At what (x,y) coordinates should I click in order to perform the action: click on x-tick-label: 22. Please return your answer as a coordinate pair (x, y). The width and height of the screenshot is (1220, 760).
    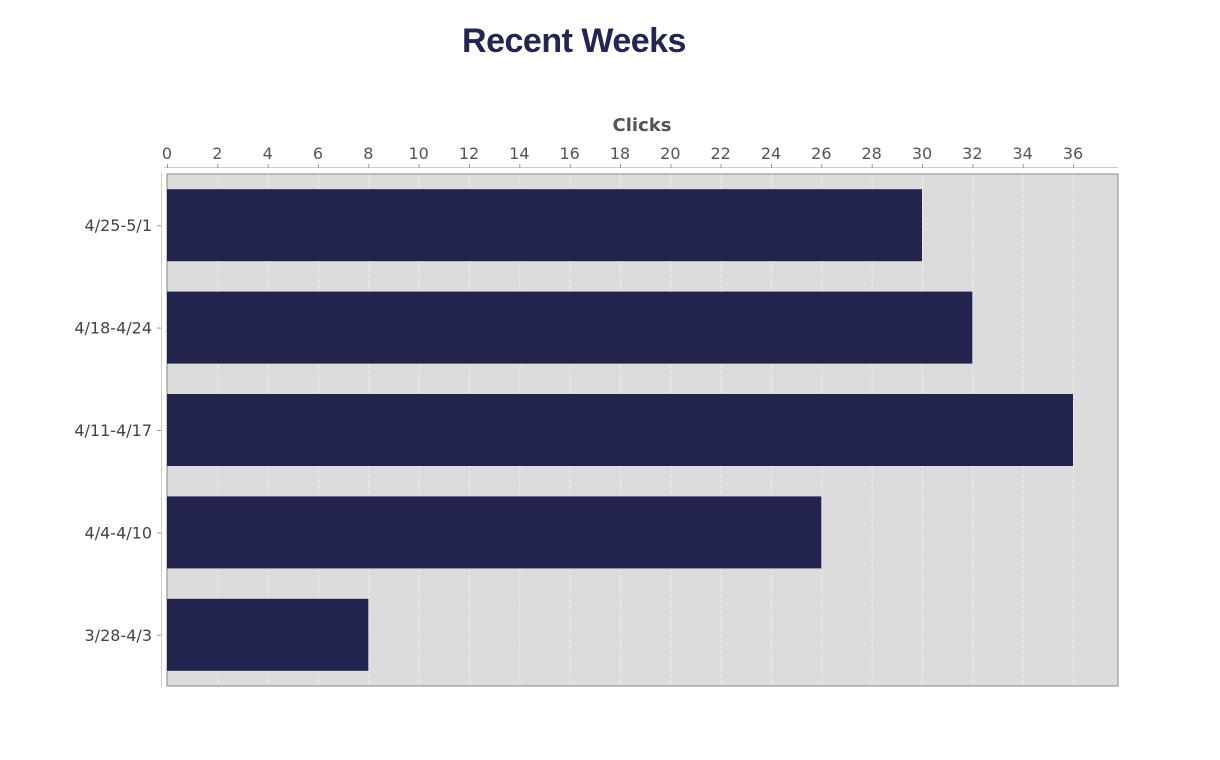
    Looking at the image, I should click on (720, 153).